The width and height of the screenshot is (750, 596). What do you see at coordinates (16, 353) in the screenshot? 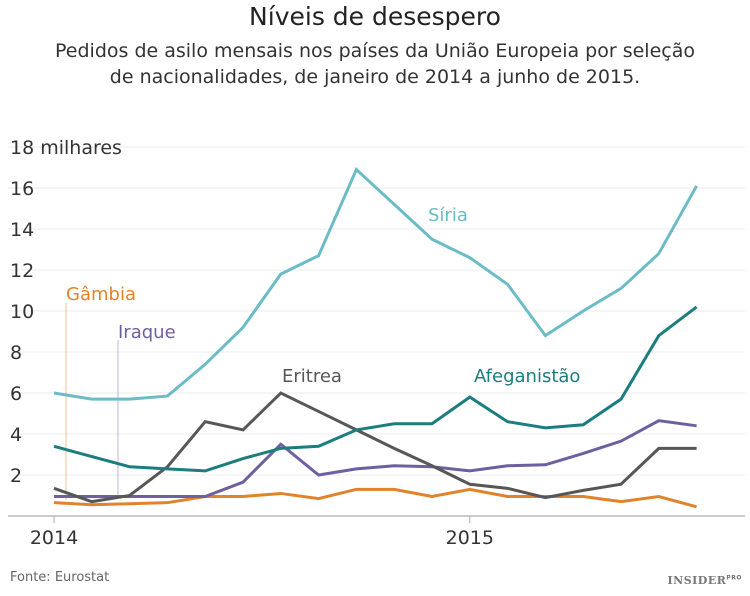
I see `y-tick-label: 8` at bounding box center [16, 353].